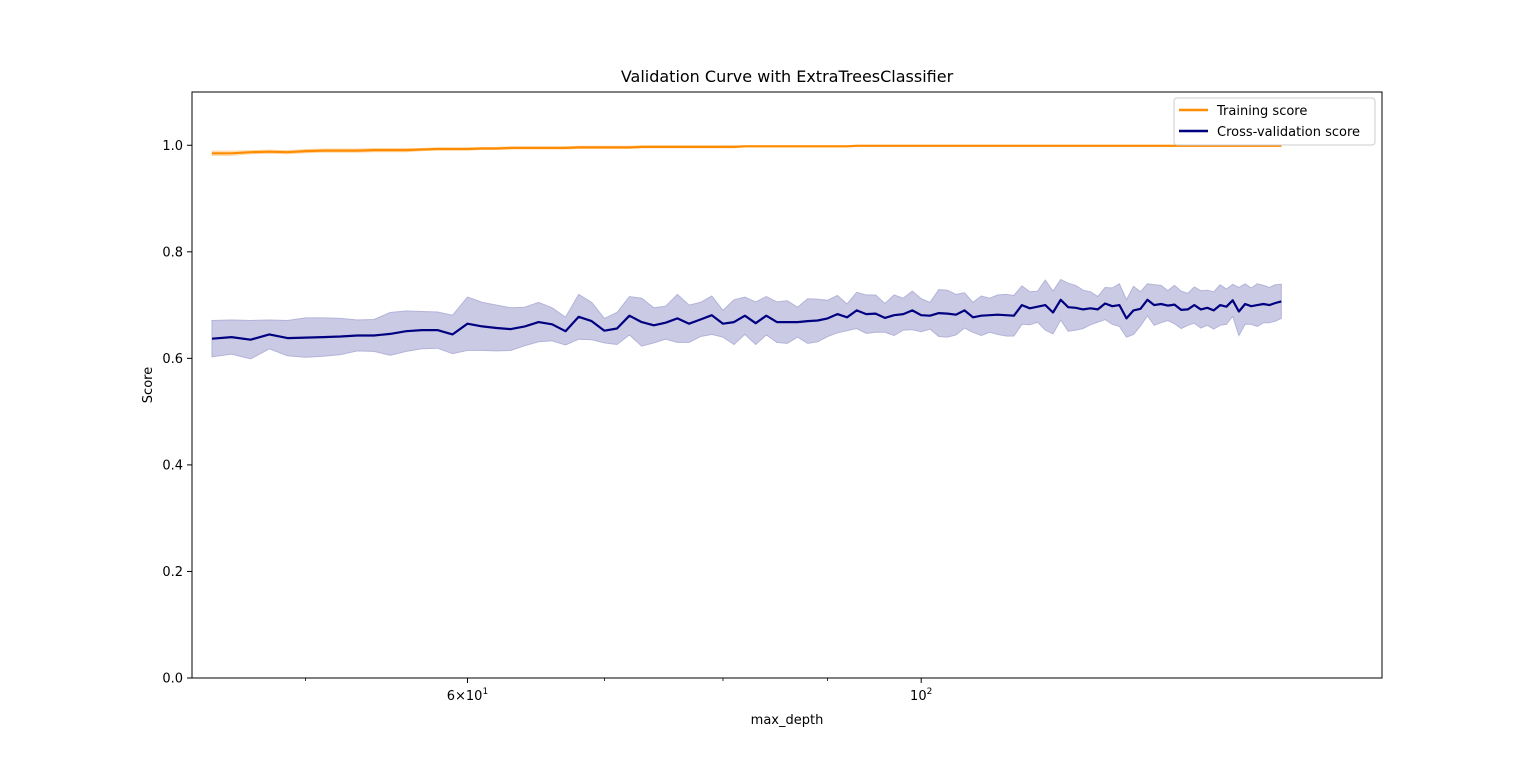  Describe the element at coordinates (172, 252) in the screenshot. I see `y-tick-label: 0.8` at that location.